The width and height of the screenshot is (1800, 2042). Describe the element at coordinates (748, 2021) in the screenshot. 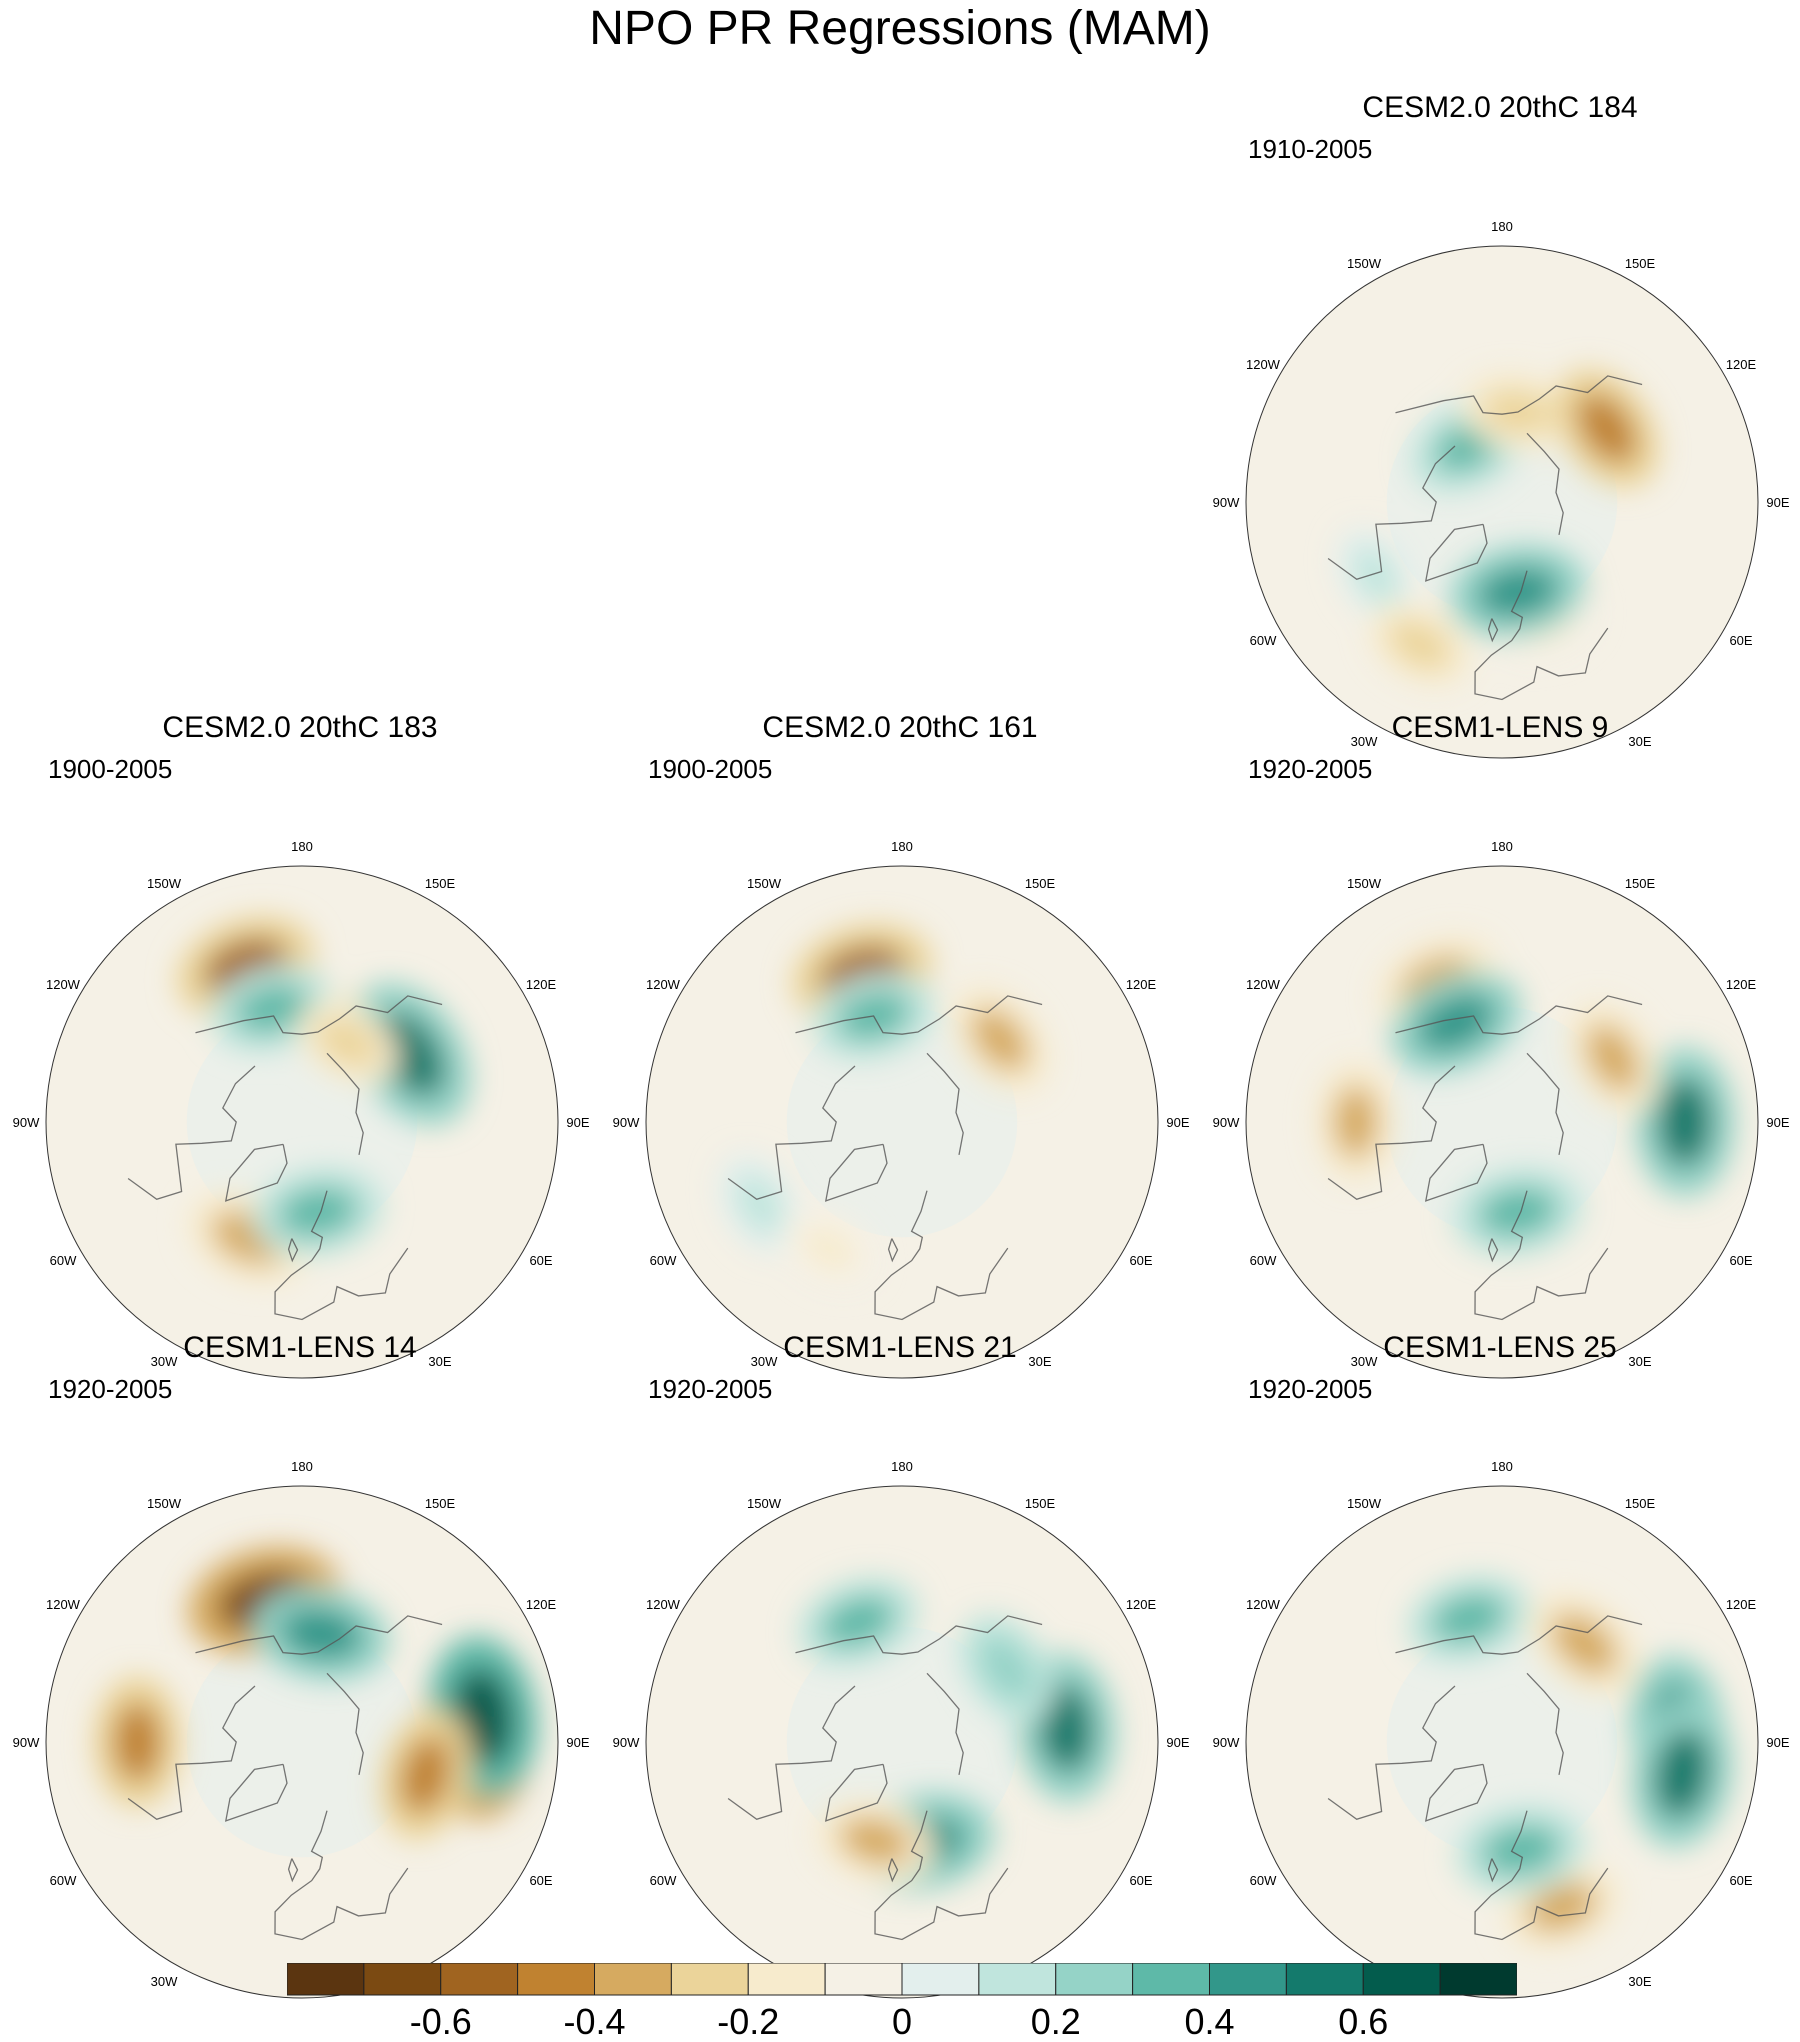

I see `colorbar-tick-label: -0.2` at that location.